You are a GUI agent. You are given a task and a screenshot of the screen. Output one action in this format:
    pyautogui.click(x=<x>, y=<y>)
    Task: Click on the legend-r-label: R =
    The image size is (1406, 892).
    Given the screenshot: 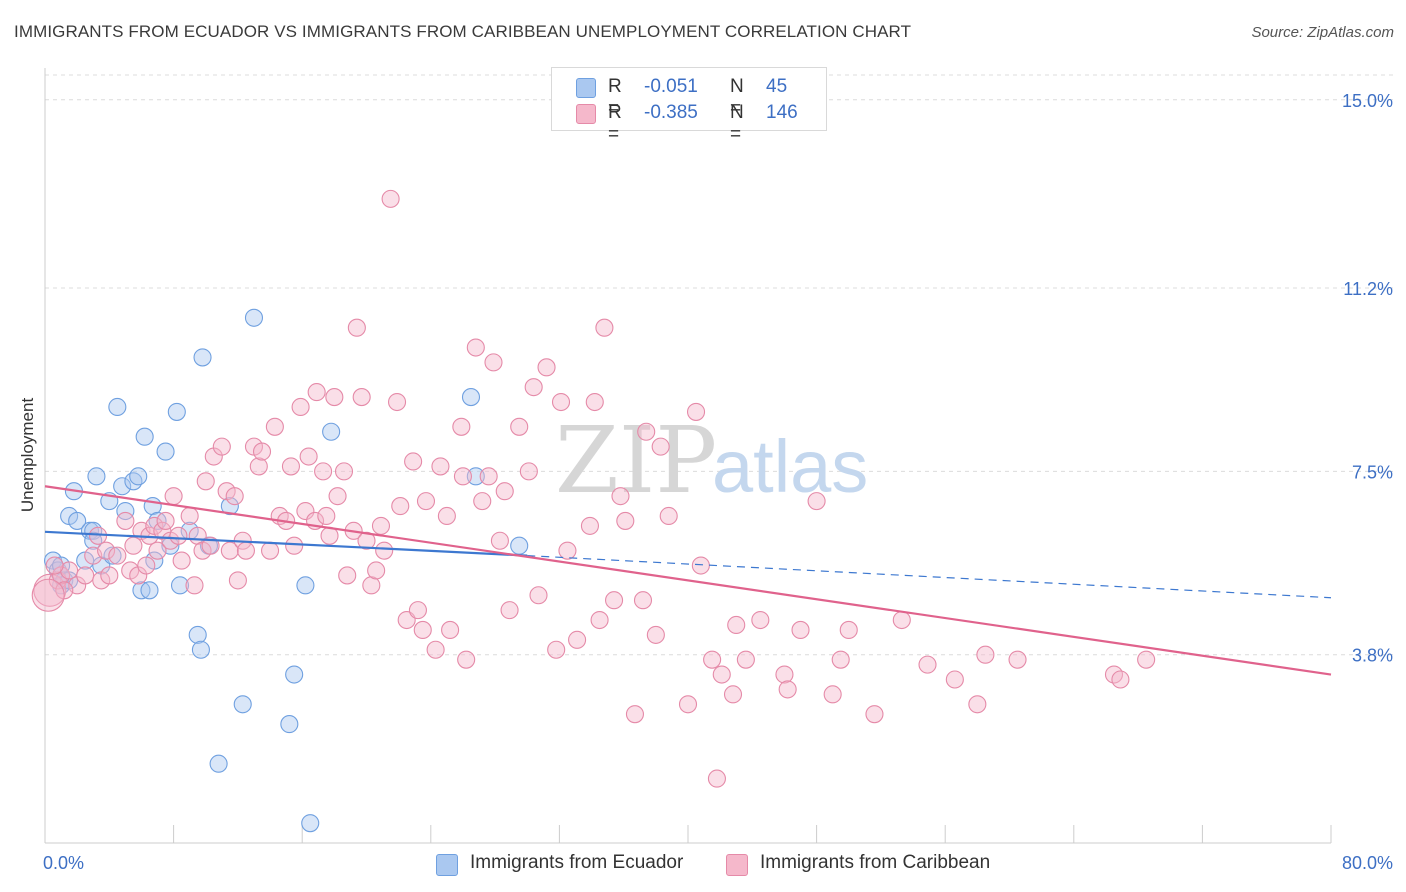 What is the action you would take?
    pyautogui.click(x=615, y=123)
    